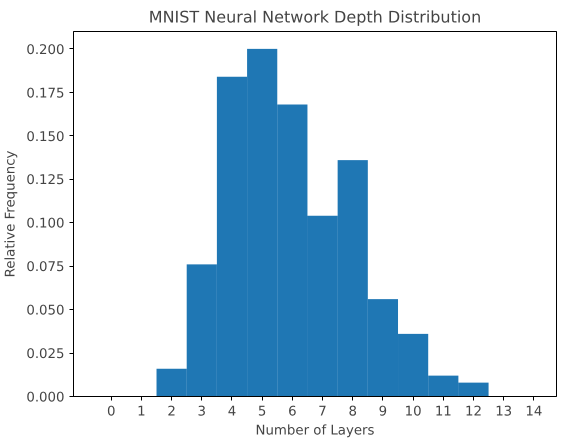 This screenshot has width=561, height=441. What do you see at coordinates (292, 412) in the screenshot?
I see `x-tick-label: 6` at bounding box center [292, 412].